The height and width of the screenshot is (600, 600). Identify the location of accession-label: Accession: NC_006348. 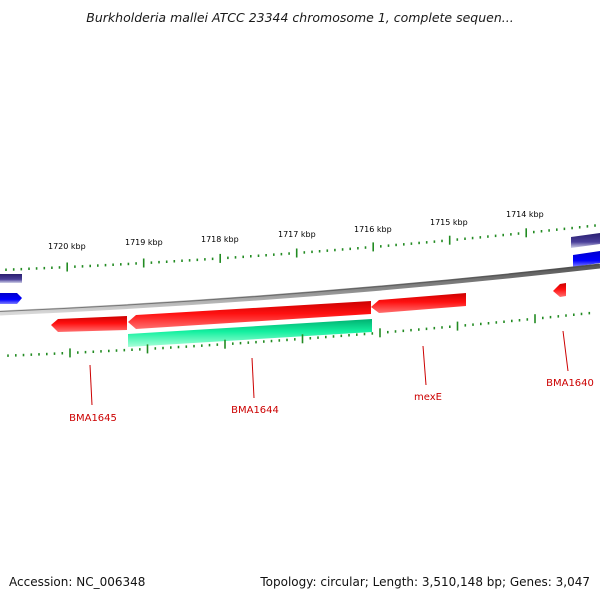
(77, 582).